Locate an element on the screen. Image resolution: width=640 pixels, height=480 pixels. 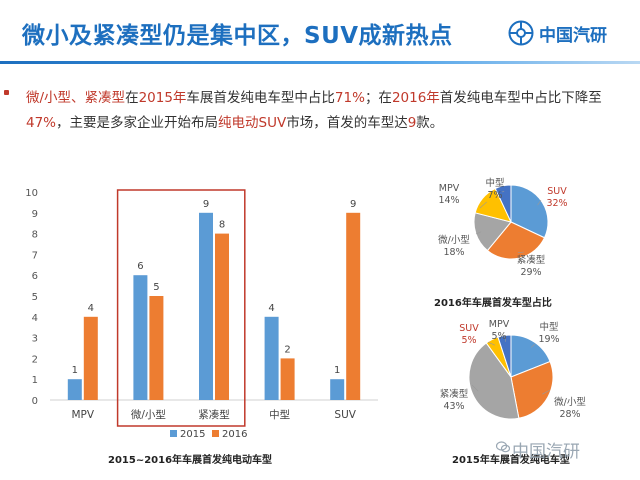
pie-pct: 14% is located at coordinates (448, 200).